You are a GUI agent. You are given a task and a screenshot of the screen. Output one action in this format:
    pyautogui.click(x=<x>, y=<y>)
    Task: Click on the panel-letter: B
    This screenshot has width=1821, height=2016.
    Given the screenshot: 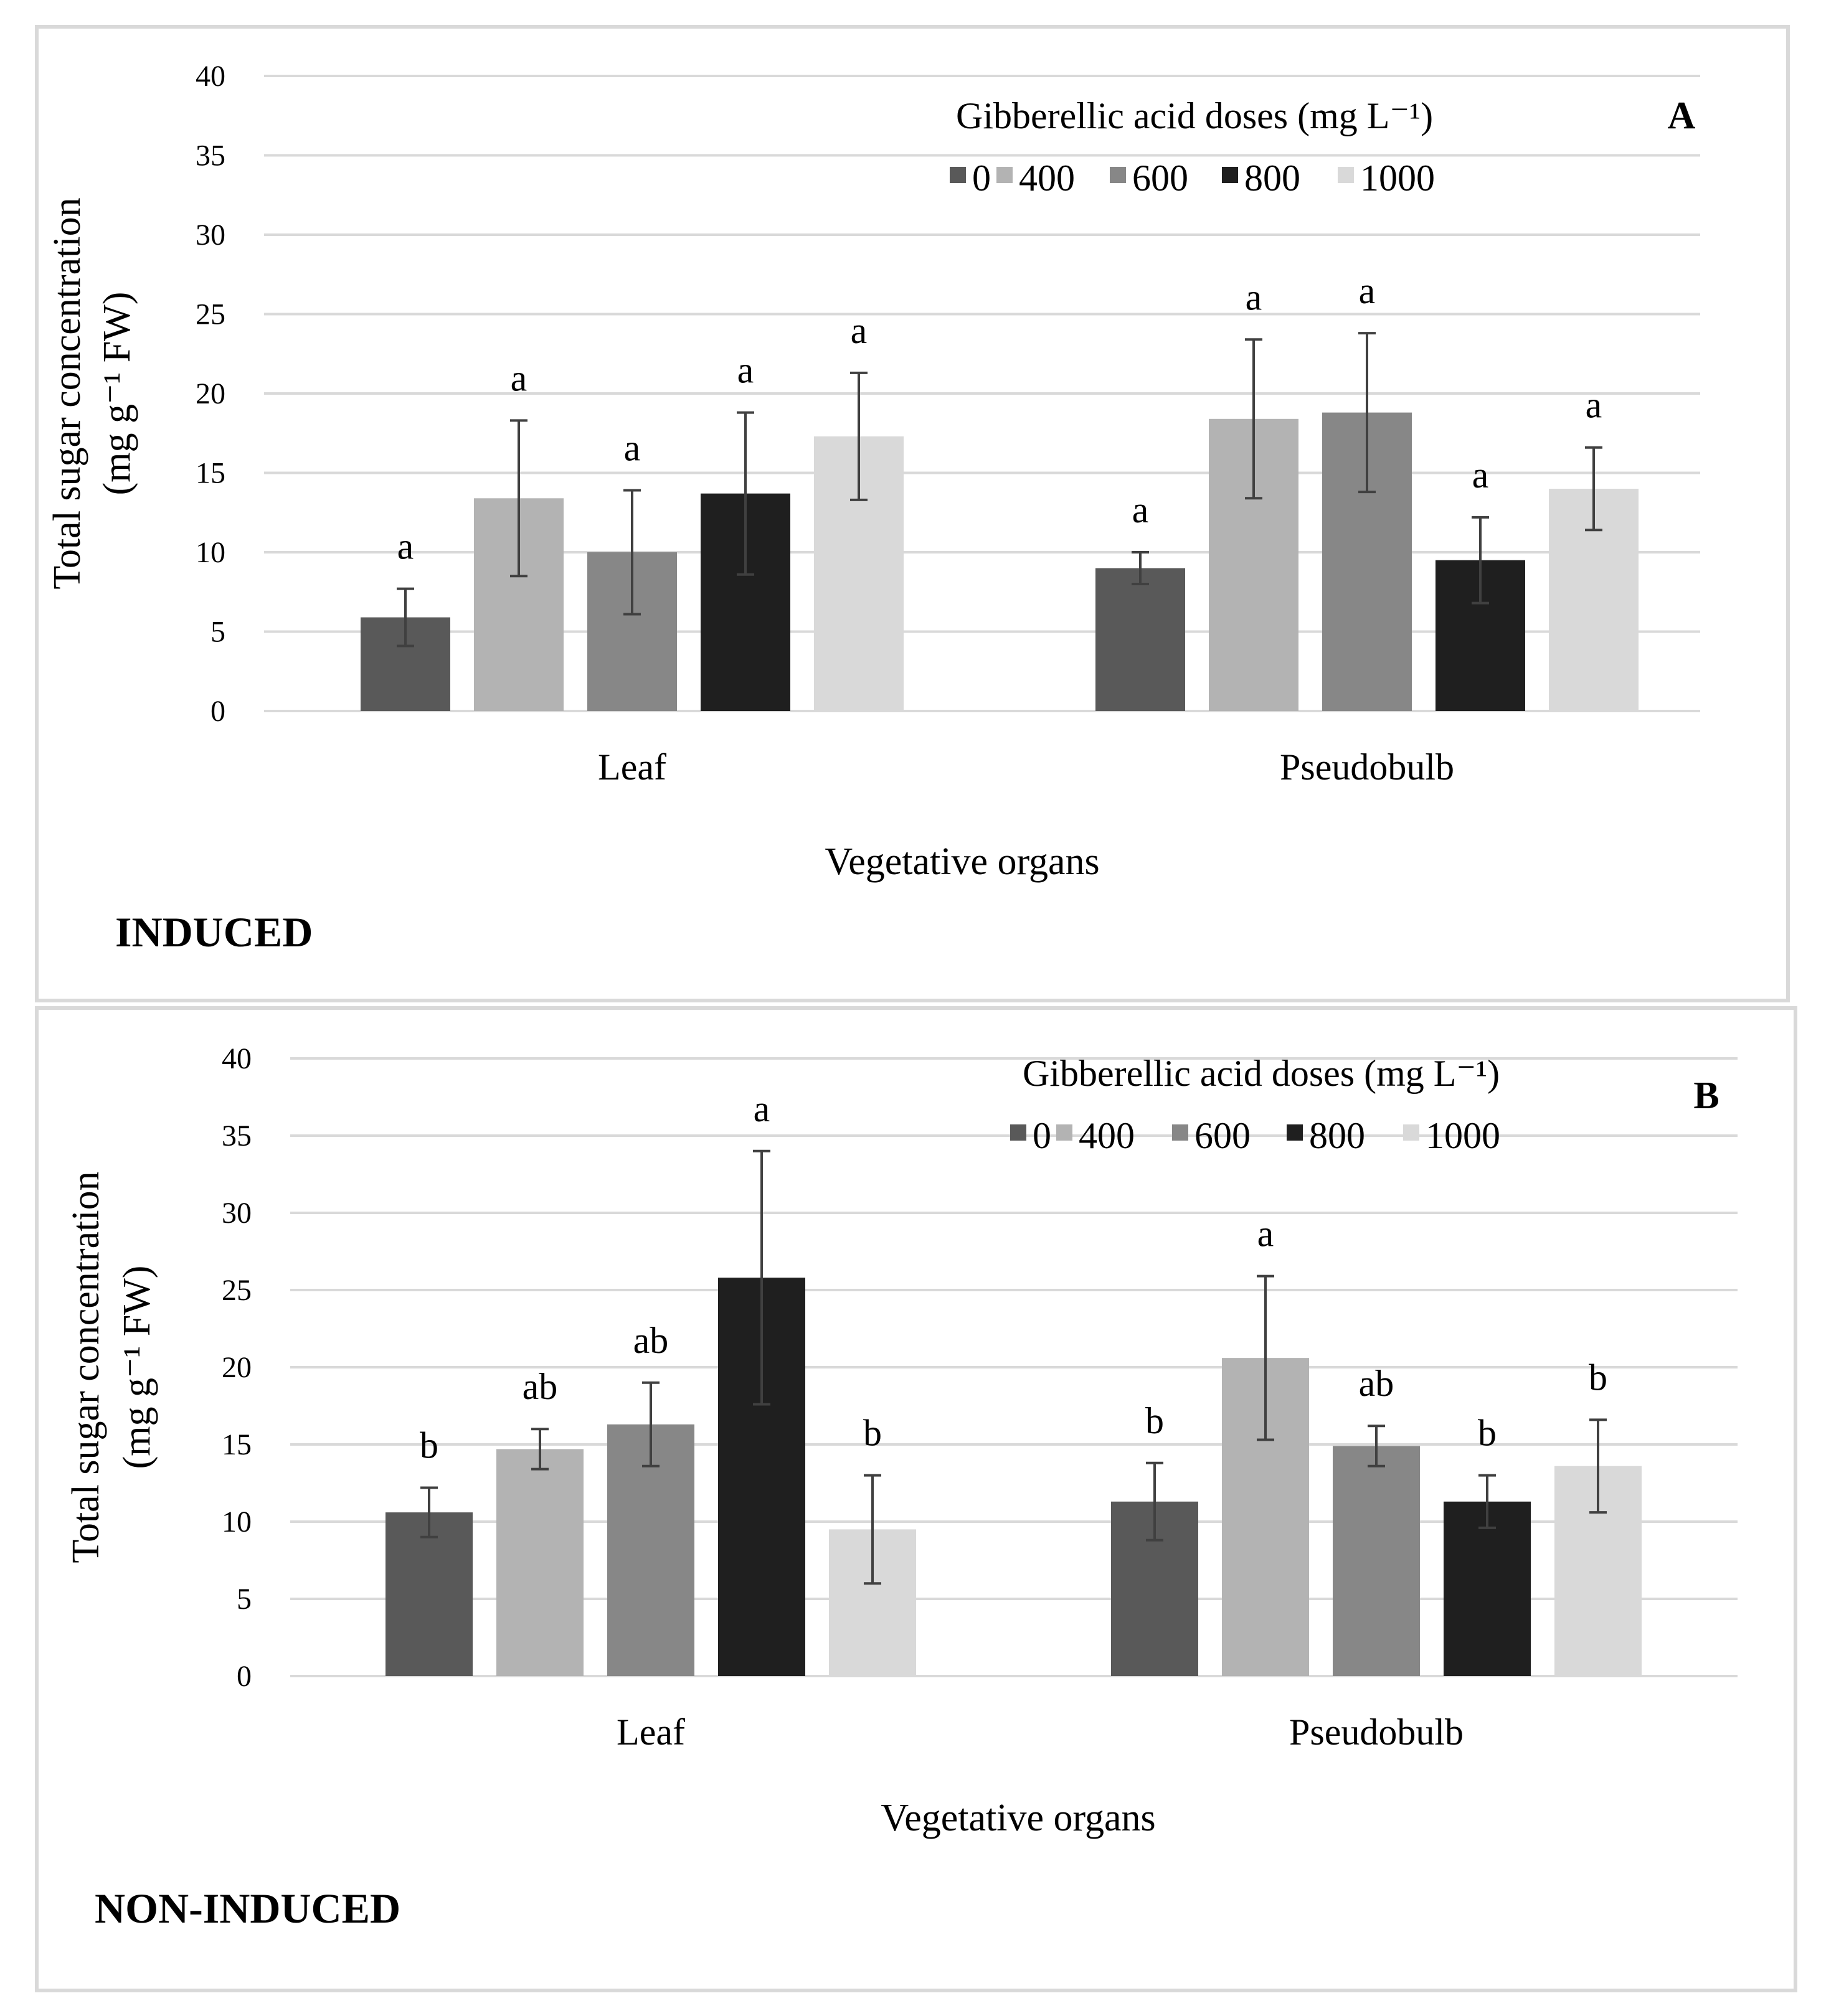 What is the action you would take?
    pyautogui.click(x=1706, y=1096)
    